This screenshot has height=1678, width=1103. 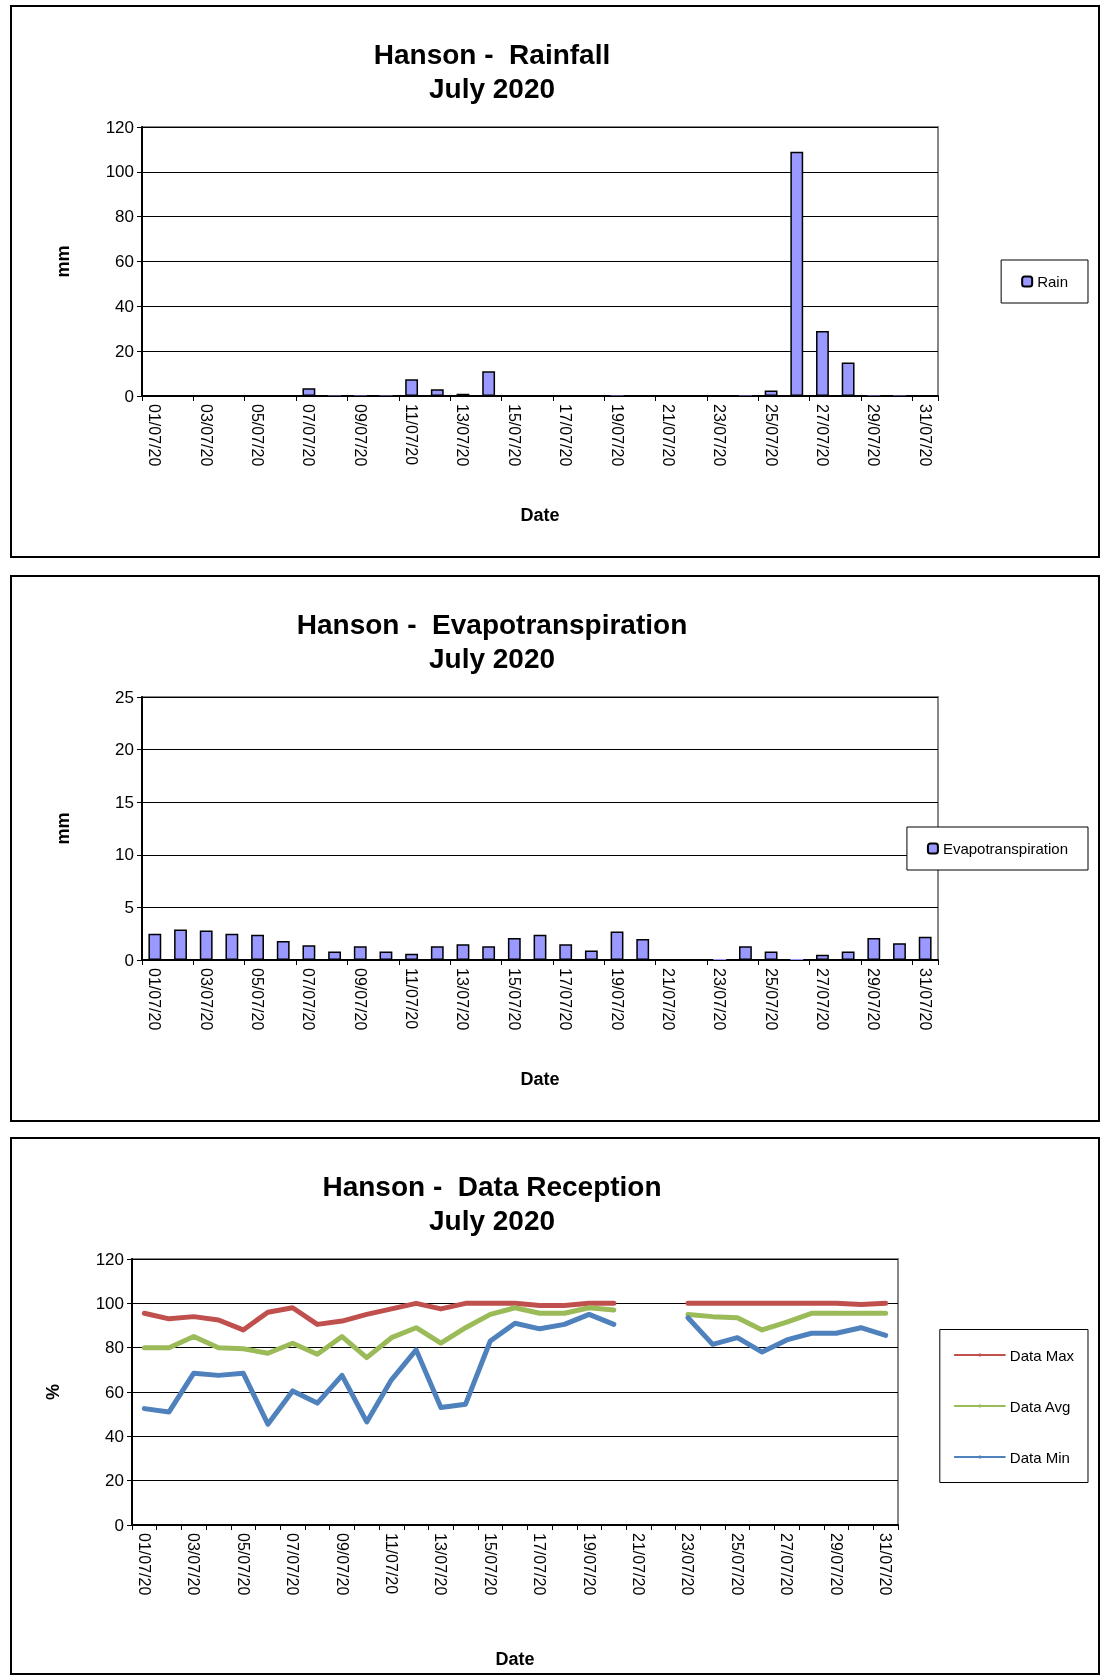 I want to click on legend-label: Evapotranspiration, so click(x=1005, y=848).